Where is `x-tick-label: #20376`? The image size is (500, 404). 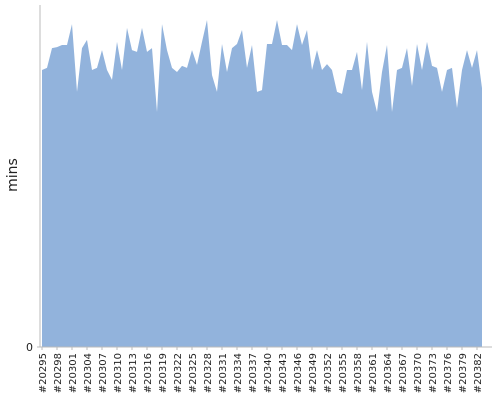 x-tick-label: #20376 is located at coordinates (448, 373).